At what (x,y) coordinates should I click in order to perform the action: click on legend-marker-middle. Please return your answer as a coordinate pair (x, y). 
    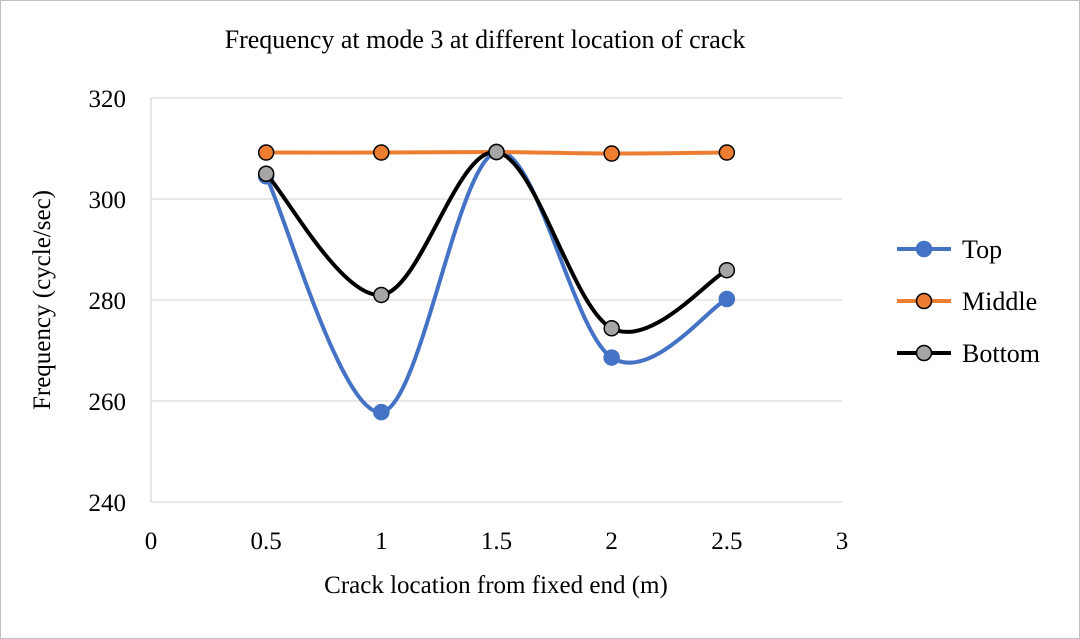
    Looking at the image, I should click on (924, 301).